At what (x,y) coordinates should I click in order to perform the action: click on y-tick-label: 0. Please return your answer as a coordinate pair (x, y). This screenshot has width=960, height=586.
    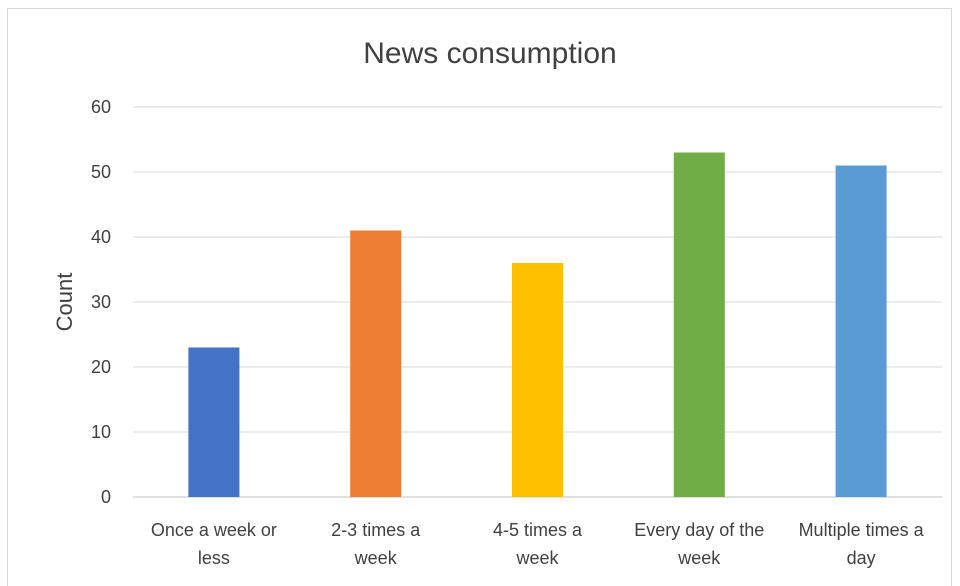
    Looking at the image, I should click on (106, 497).